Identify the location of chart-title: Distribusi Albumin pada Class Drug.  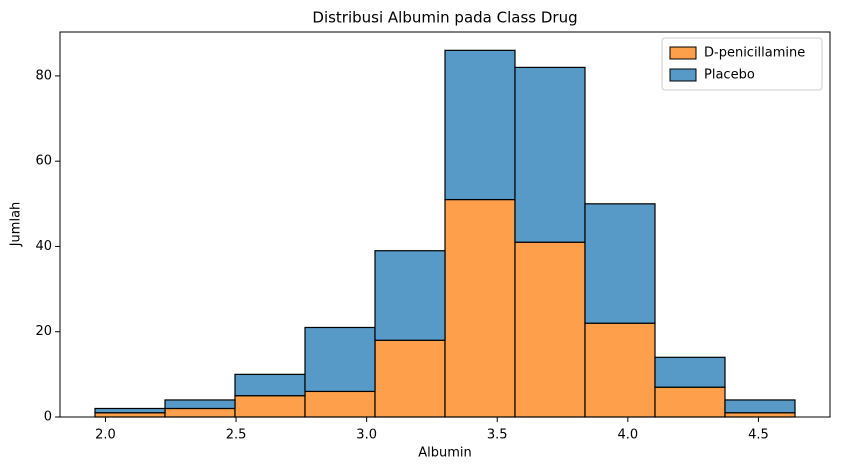
(444, 18).